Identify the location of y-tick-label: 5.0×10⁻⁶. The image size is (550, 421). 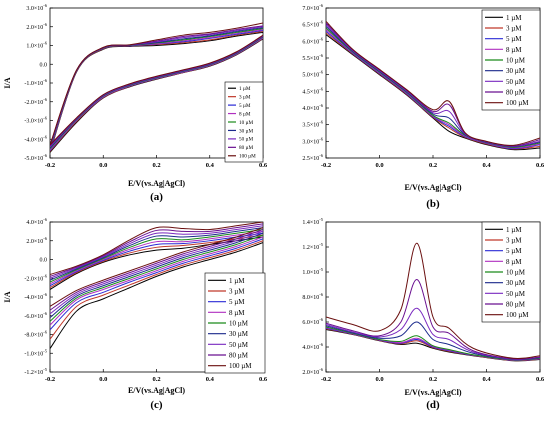
(312, 74).